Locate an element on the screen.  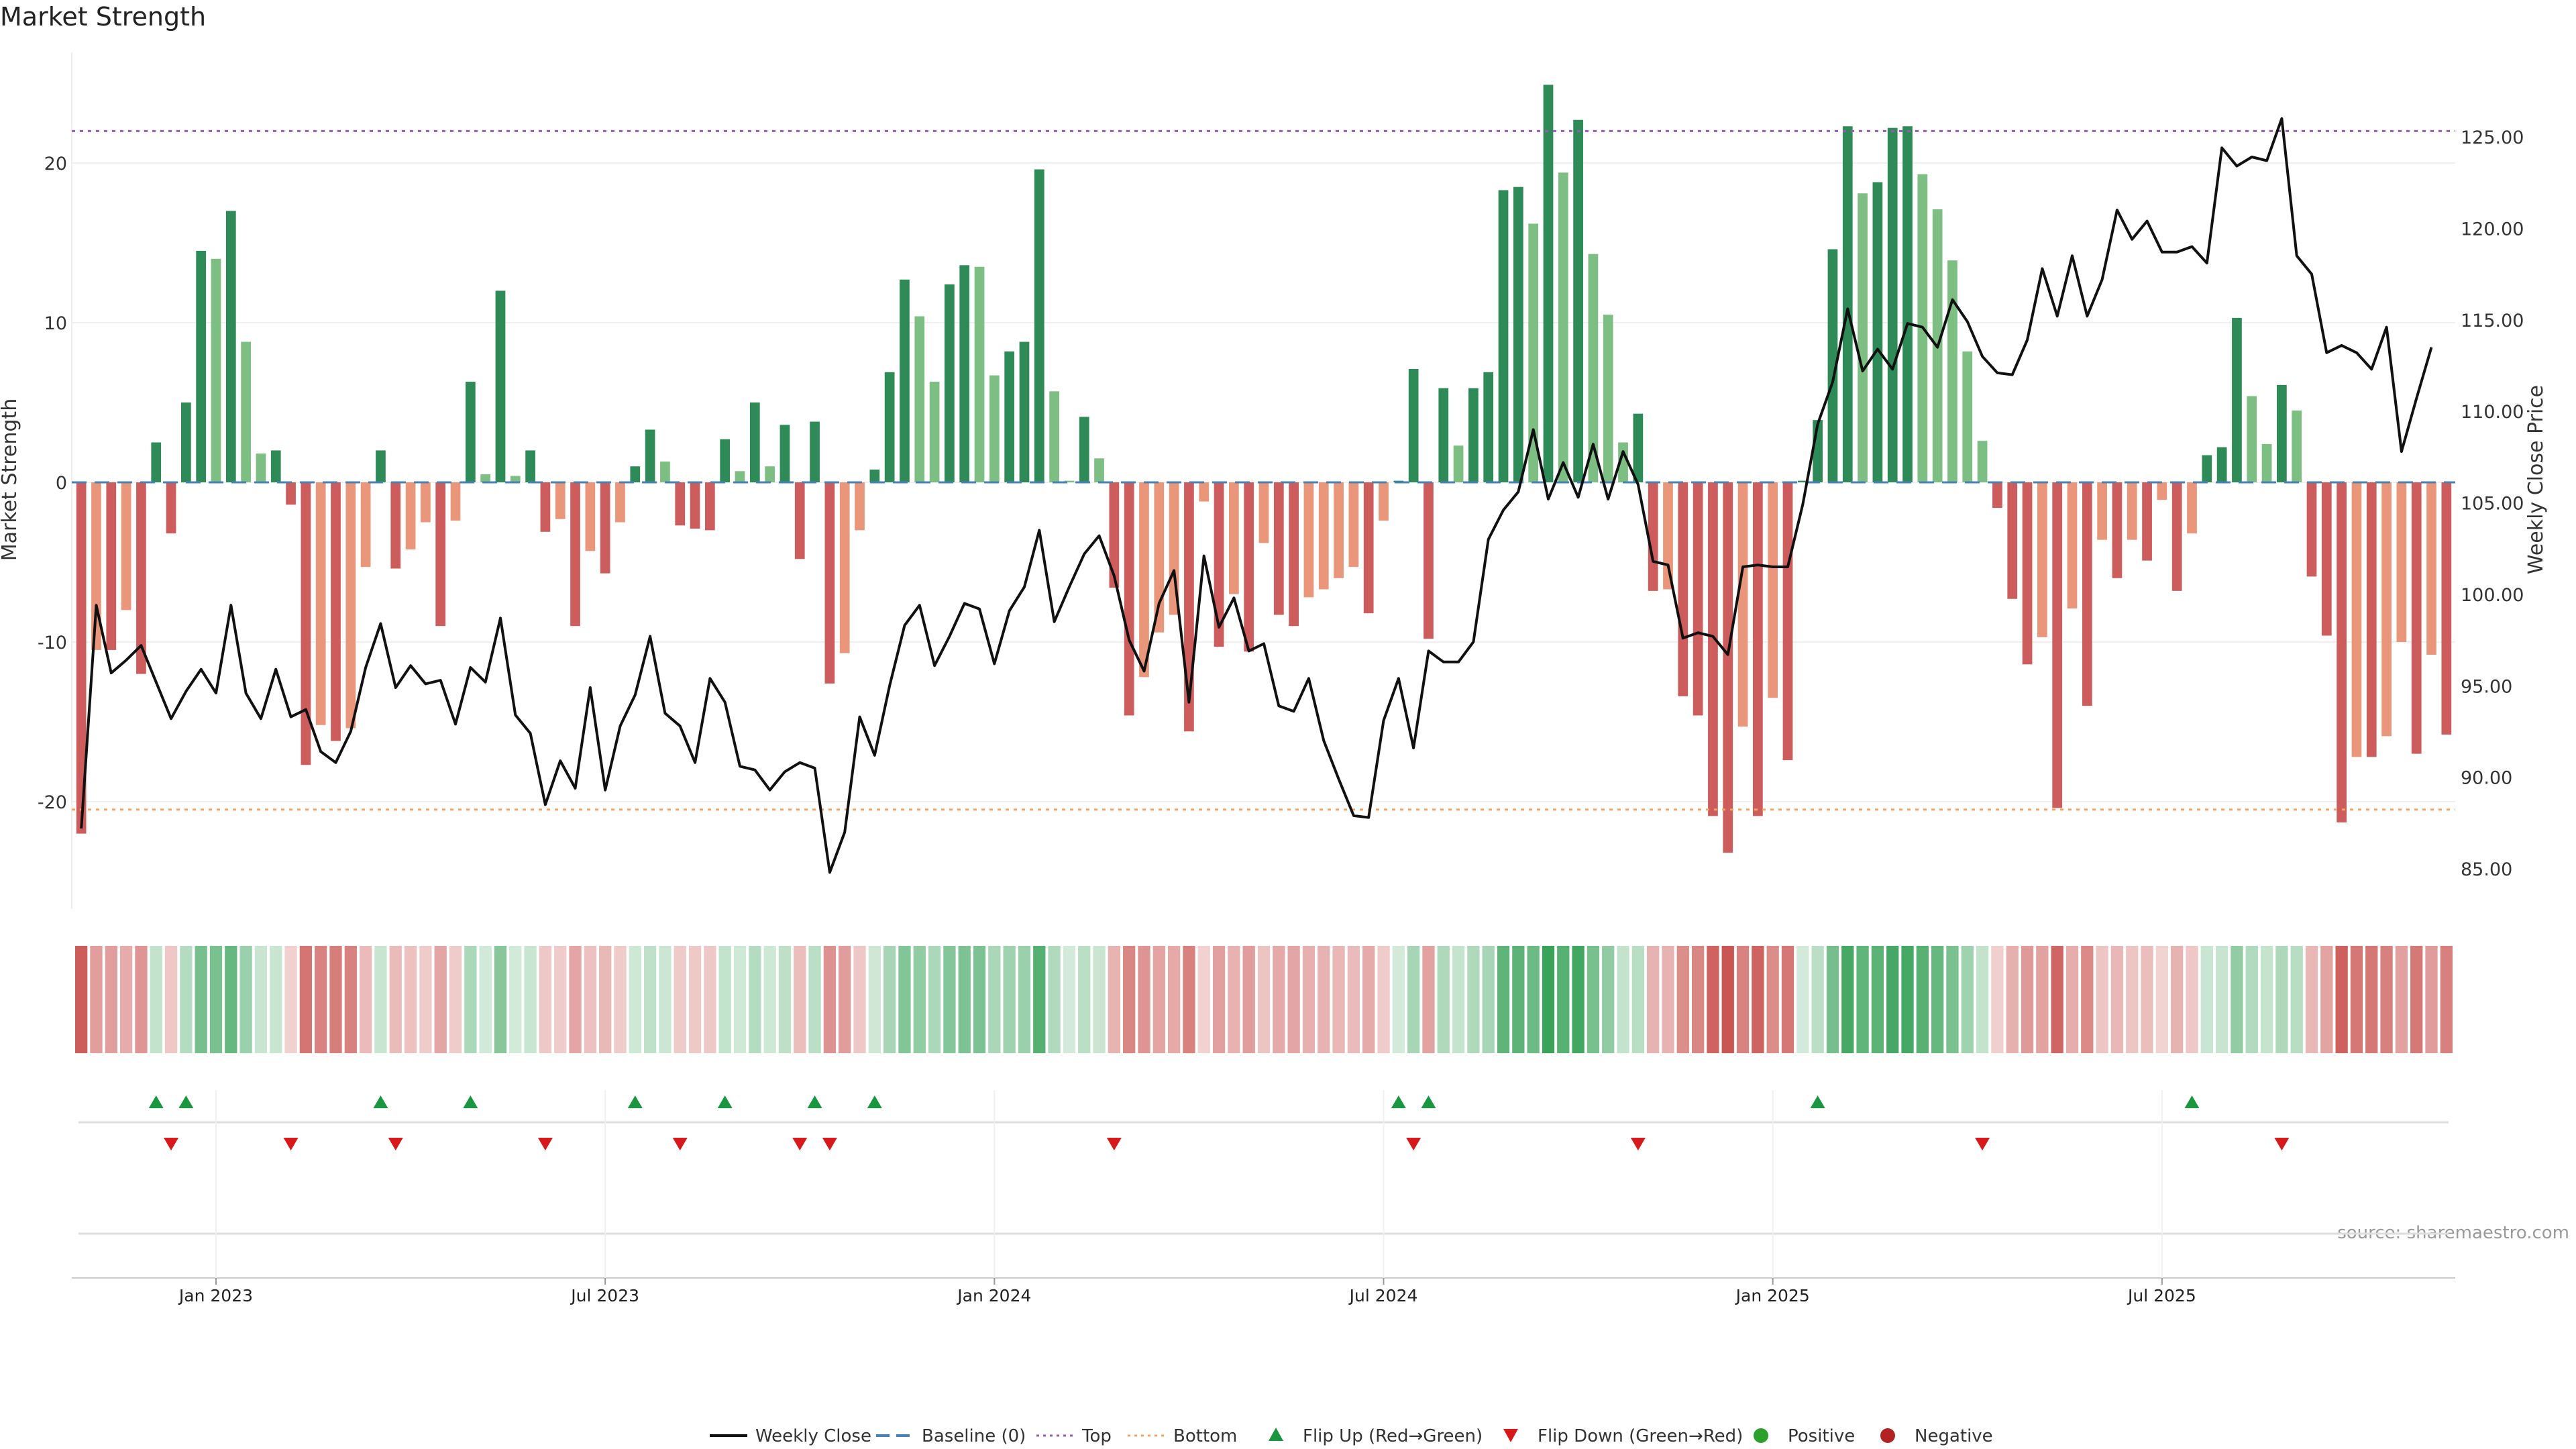
legend-swatch is located at coordinates (1510, 1435).